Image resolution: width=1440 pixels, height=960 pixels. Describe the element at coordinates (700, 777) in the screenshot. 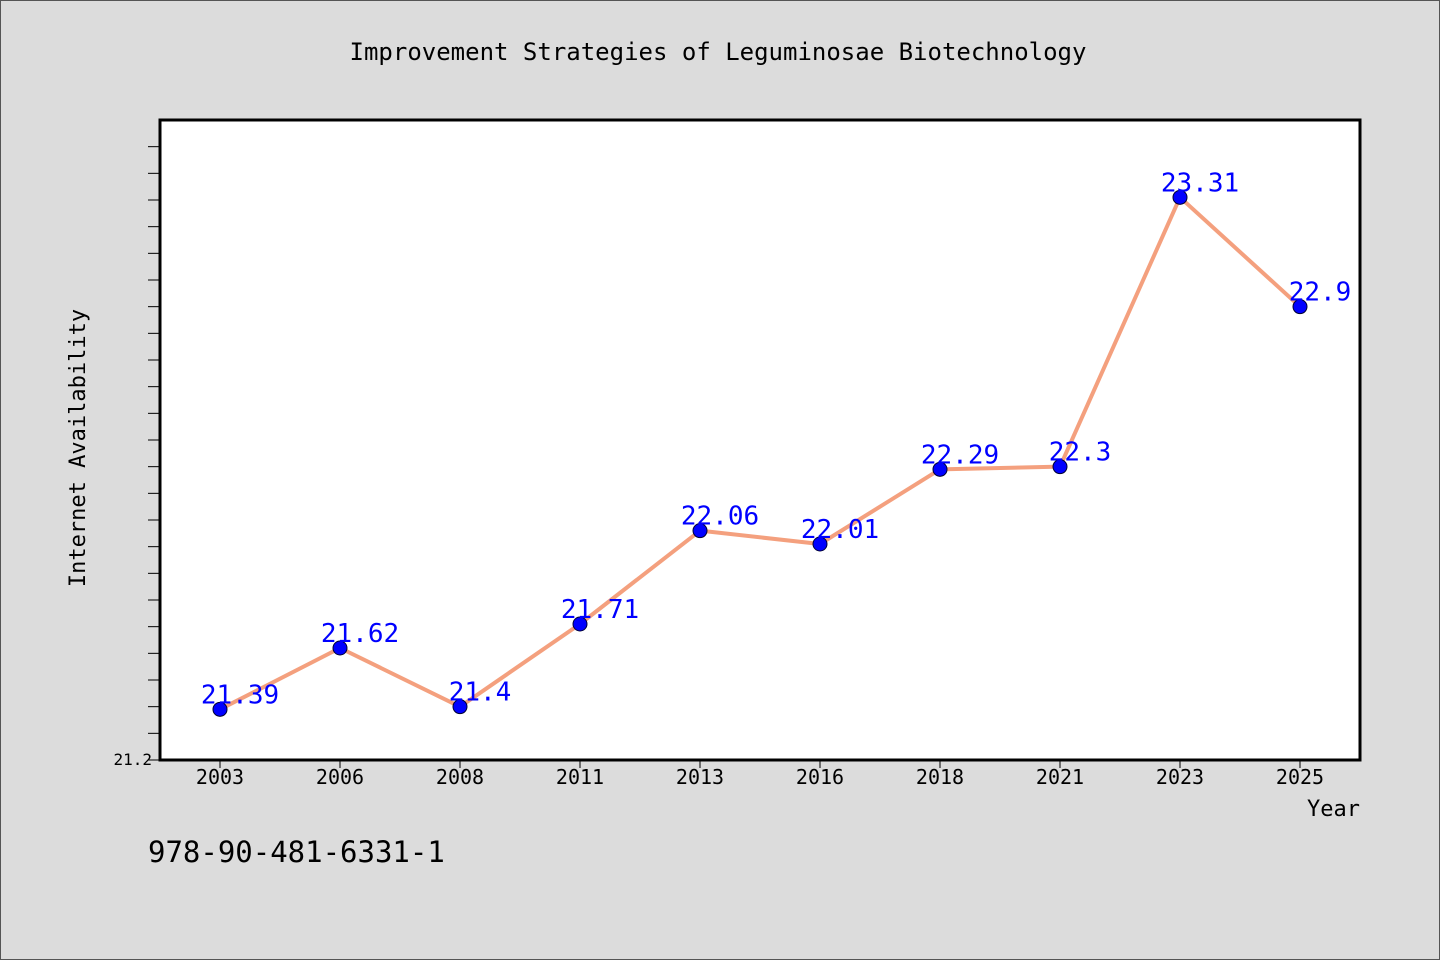

I see `x-tick-label: 2013` at that location.